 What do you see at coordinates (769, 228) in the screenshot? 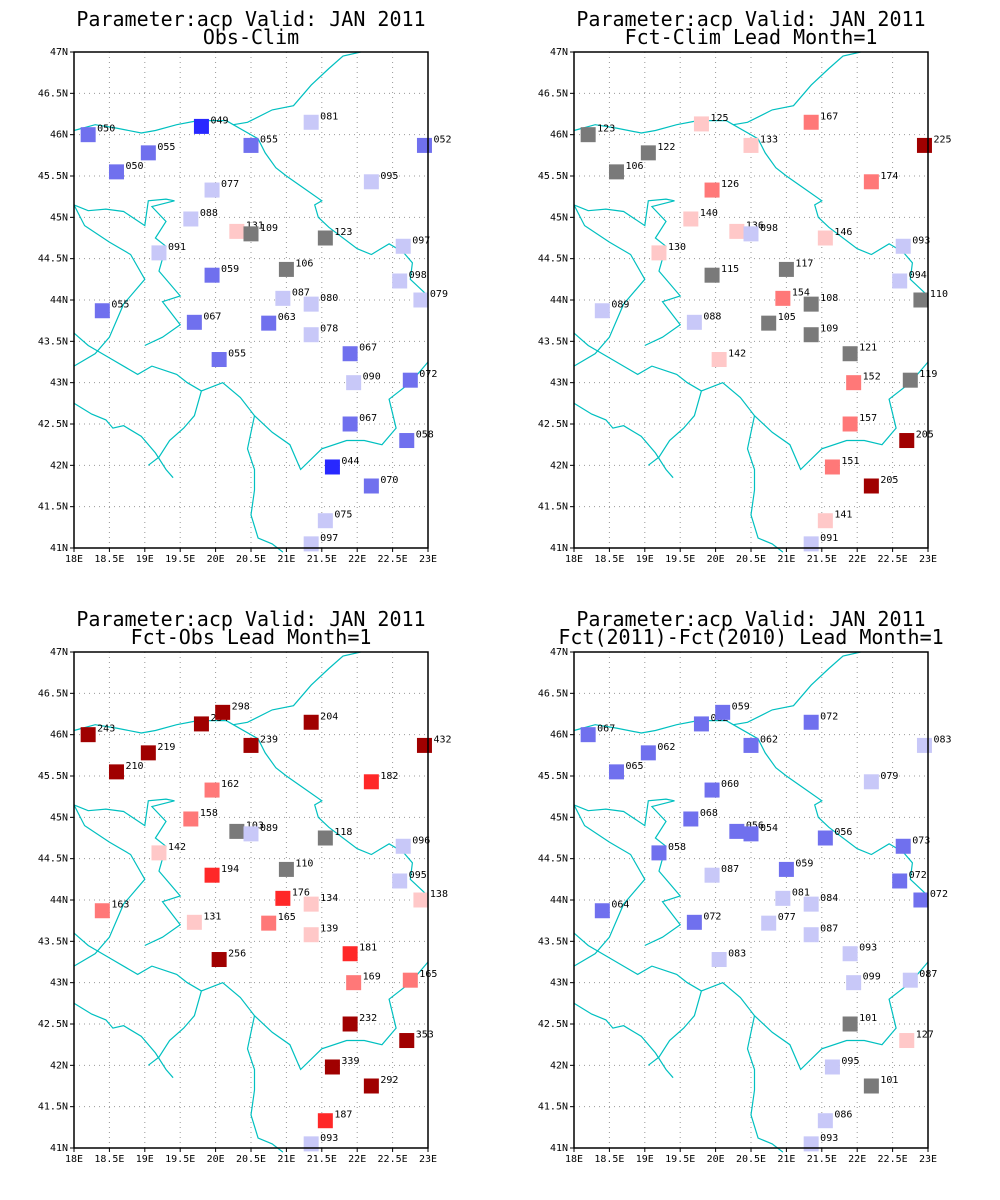
I see `station-value-label: 098` at bounding box center [769, 228].